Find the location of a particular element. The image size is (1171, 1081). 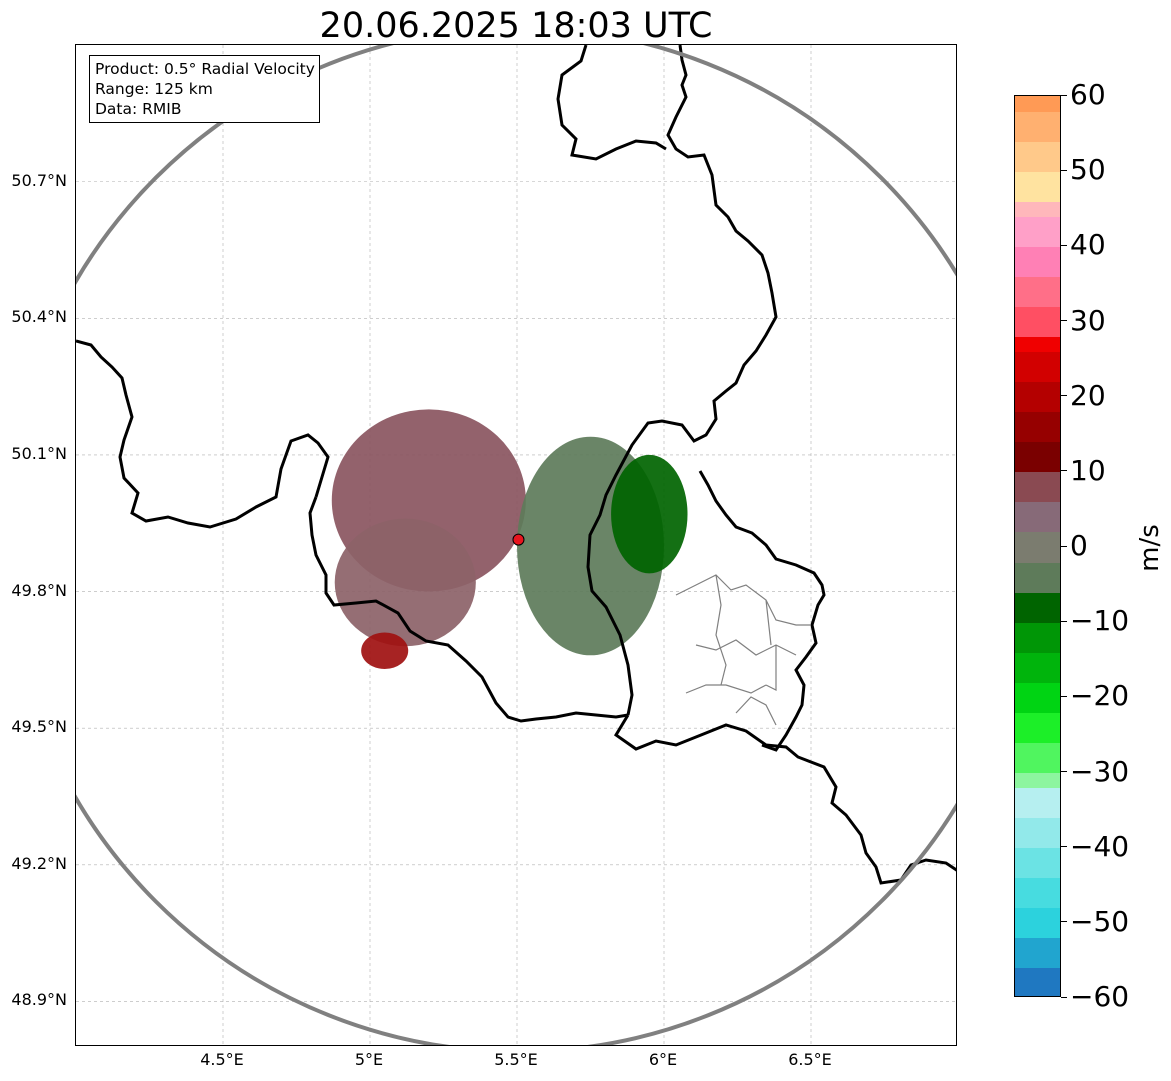

colorbar-tick-label: −10 is located at coordinates (1100, 621).